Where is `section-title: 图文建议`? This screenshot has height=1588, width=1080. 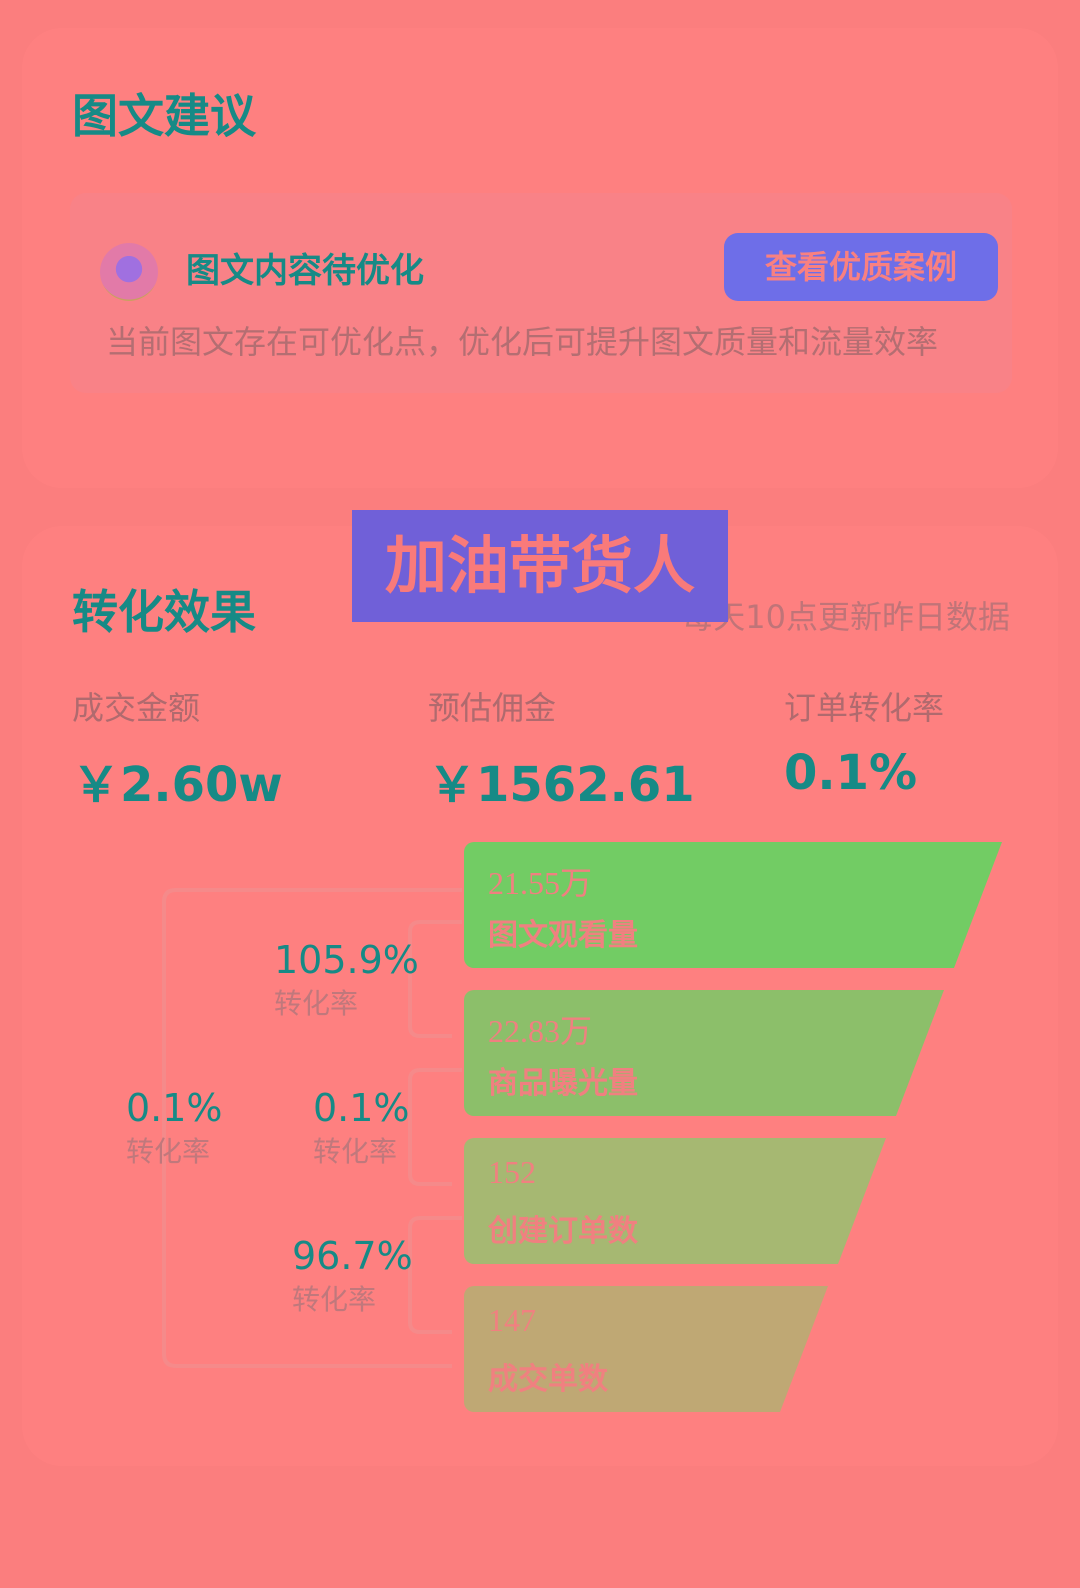 section-title: 图文建议 is located at coordinates (164, 116).